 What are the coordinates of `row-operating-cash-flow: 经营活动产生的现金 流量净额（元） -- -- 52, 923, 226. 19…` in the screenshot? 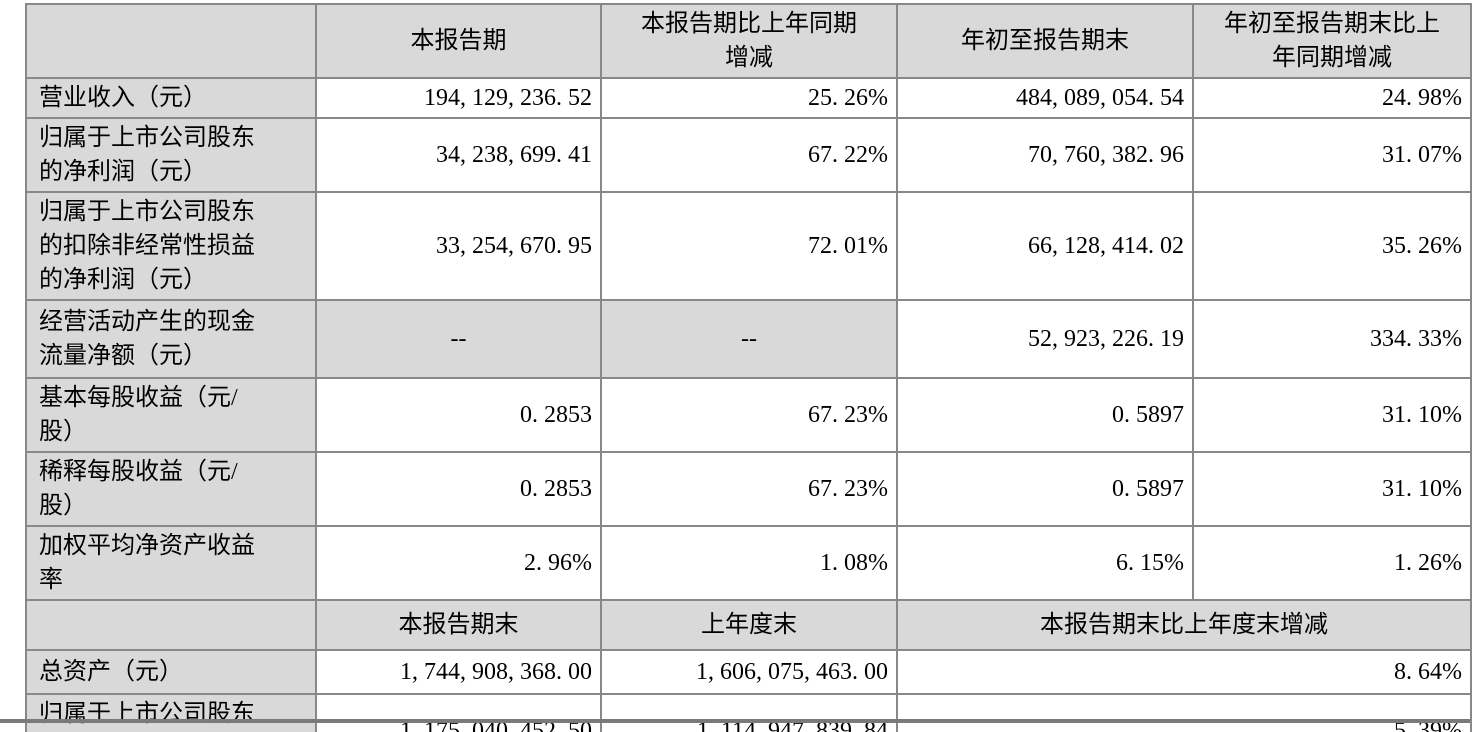 It's located at (748, 339).